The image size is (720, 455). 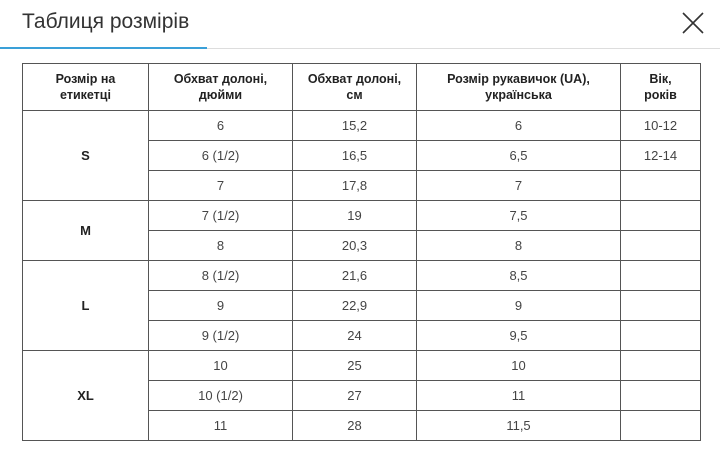 I want to click on table-cell: 22,9, so click(x=354, y=305).